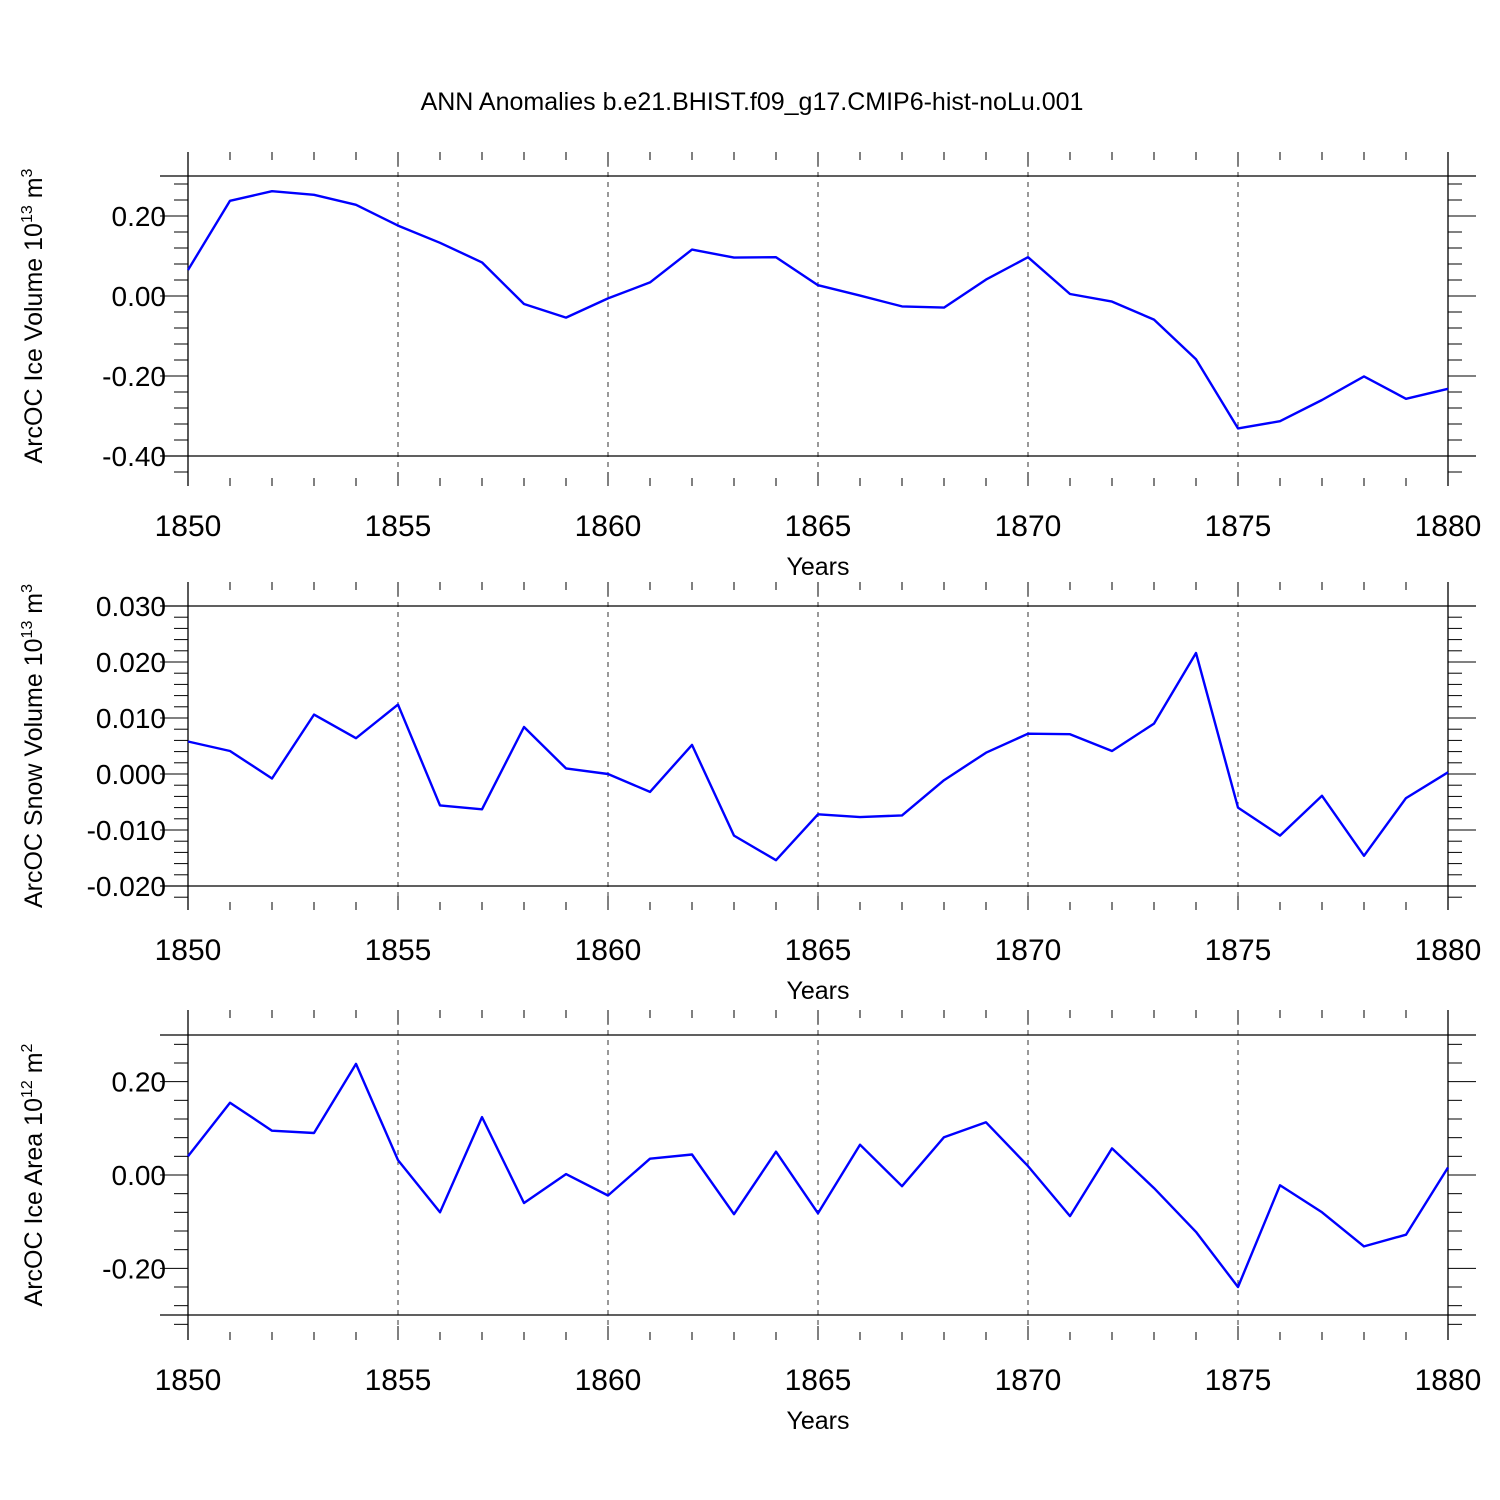 The image size is (1500, 1500). What do you see at coordinates (131, 774) in the screenshot?
I see `y-tick-label: 0.000` at bounding box center [131, 774].